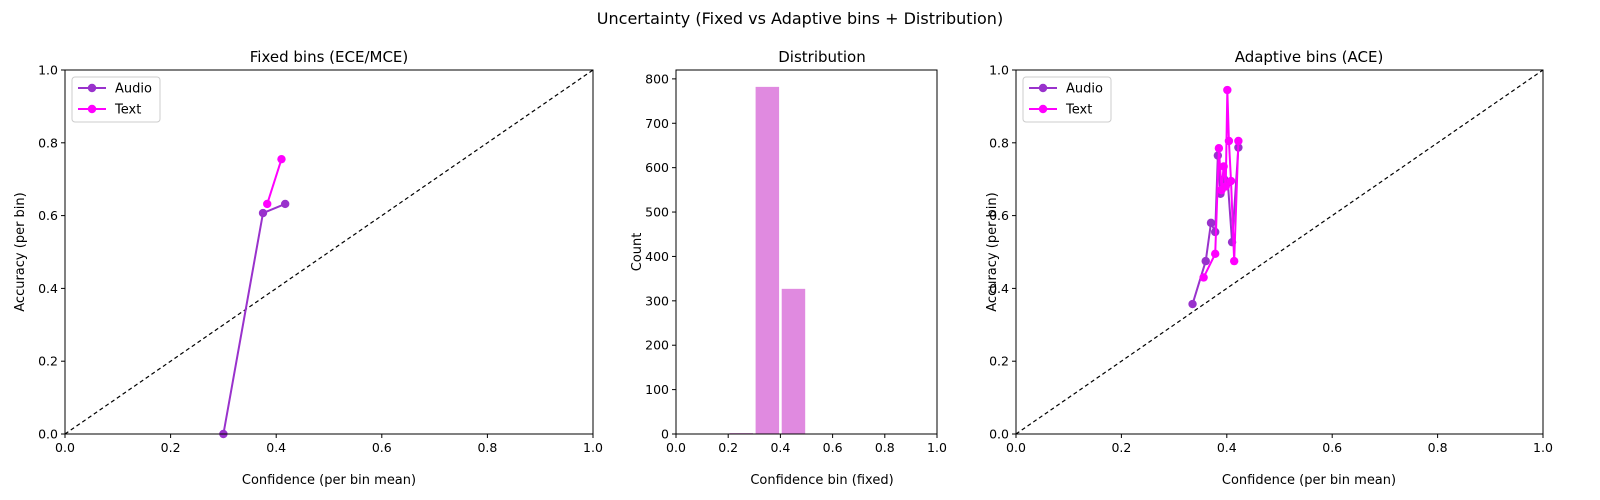  I want to click on fixed-bins-ytick-label: 0.4, so click(48, 288).